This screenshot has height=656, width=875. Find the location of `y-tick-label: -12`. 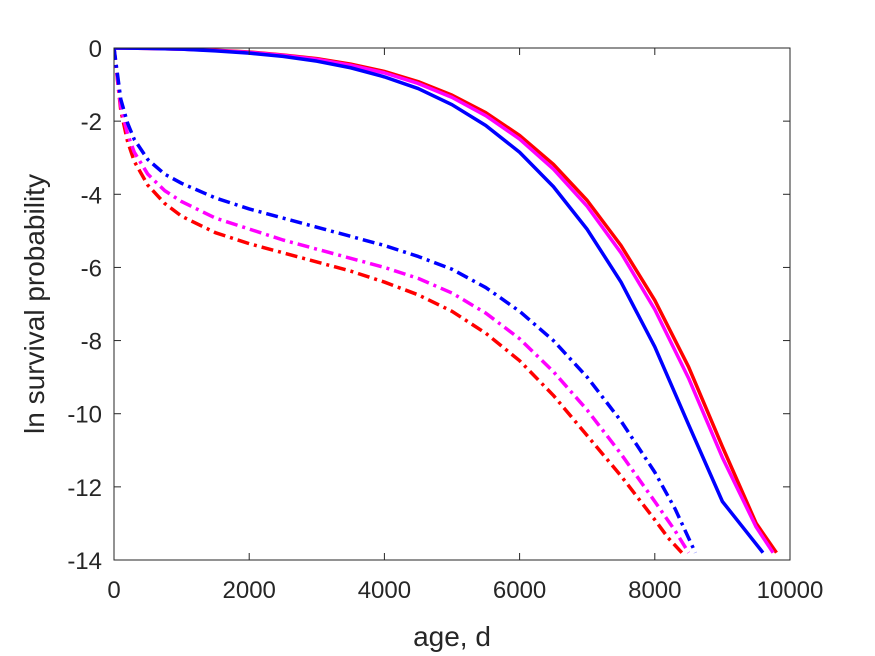

y-tick-label: -12 is located at coordinates (84, 488).